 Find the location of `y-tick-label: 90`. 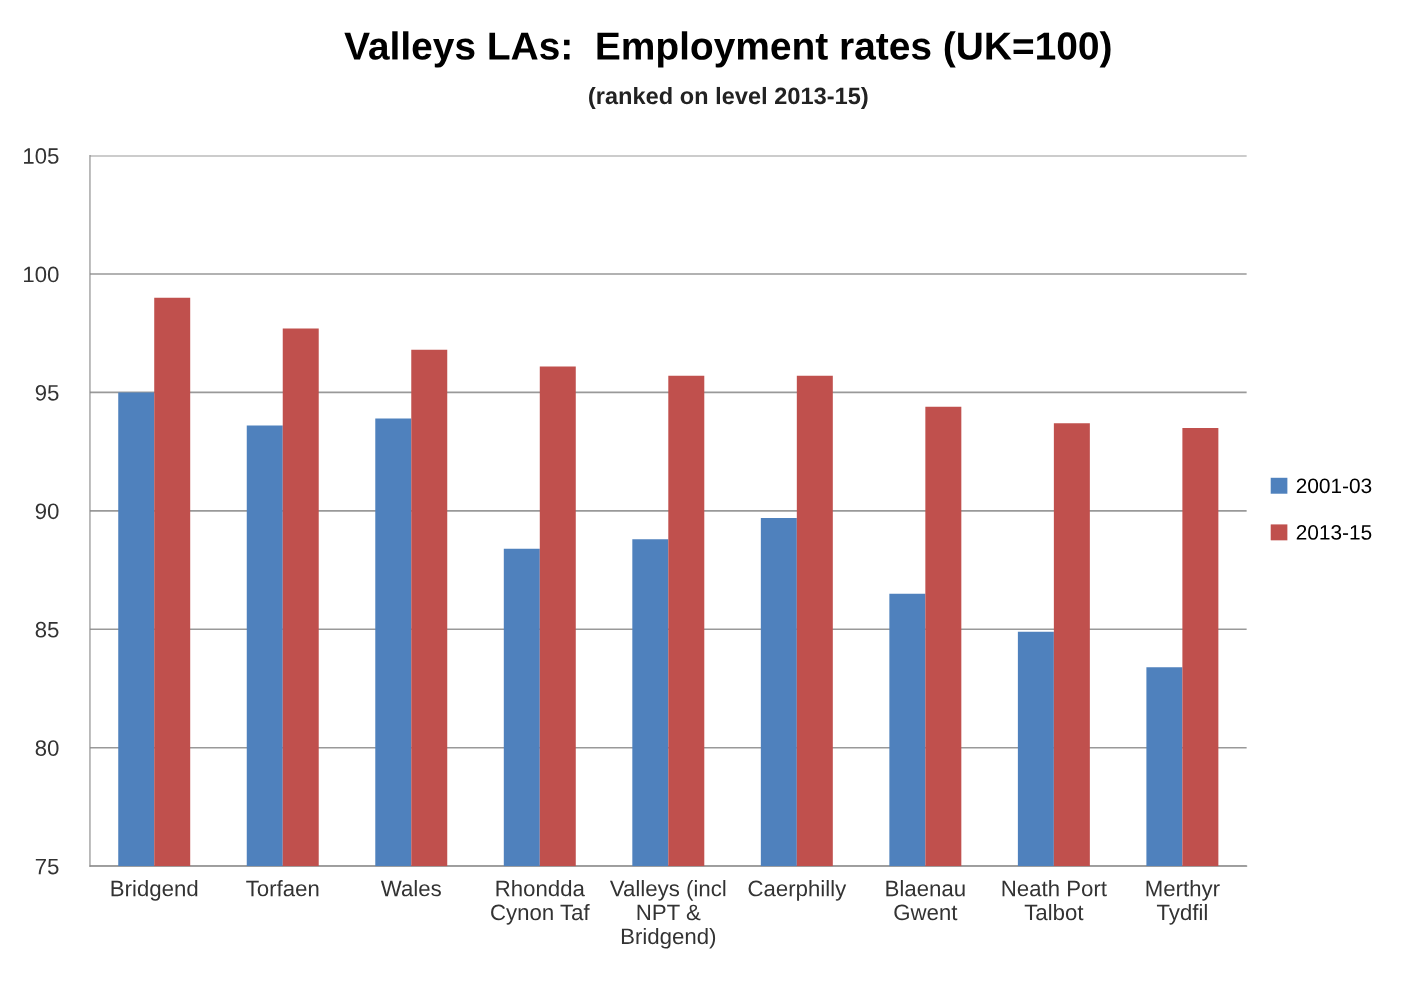

y-tick-label: 90 is located at coordinates (47, 511).